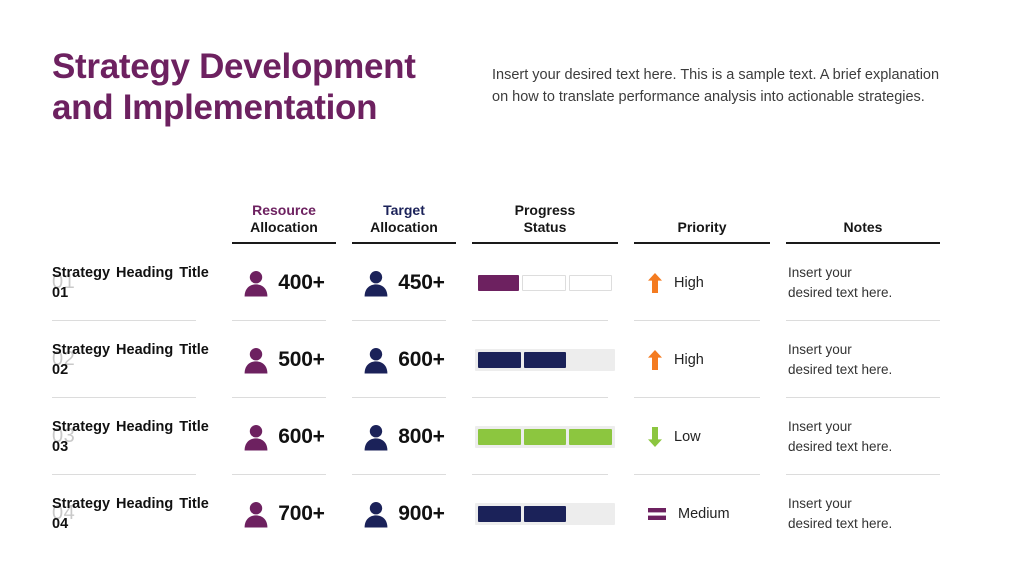  I want to click on resource-allocation-metric: 600+, so click(284, 437).